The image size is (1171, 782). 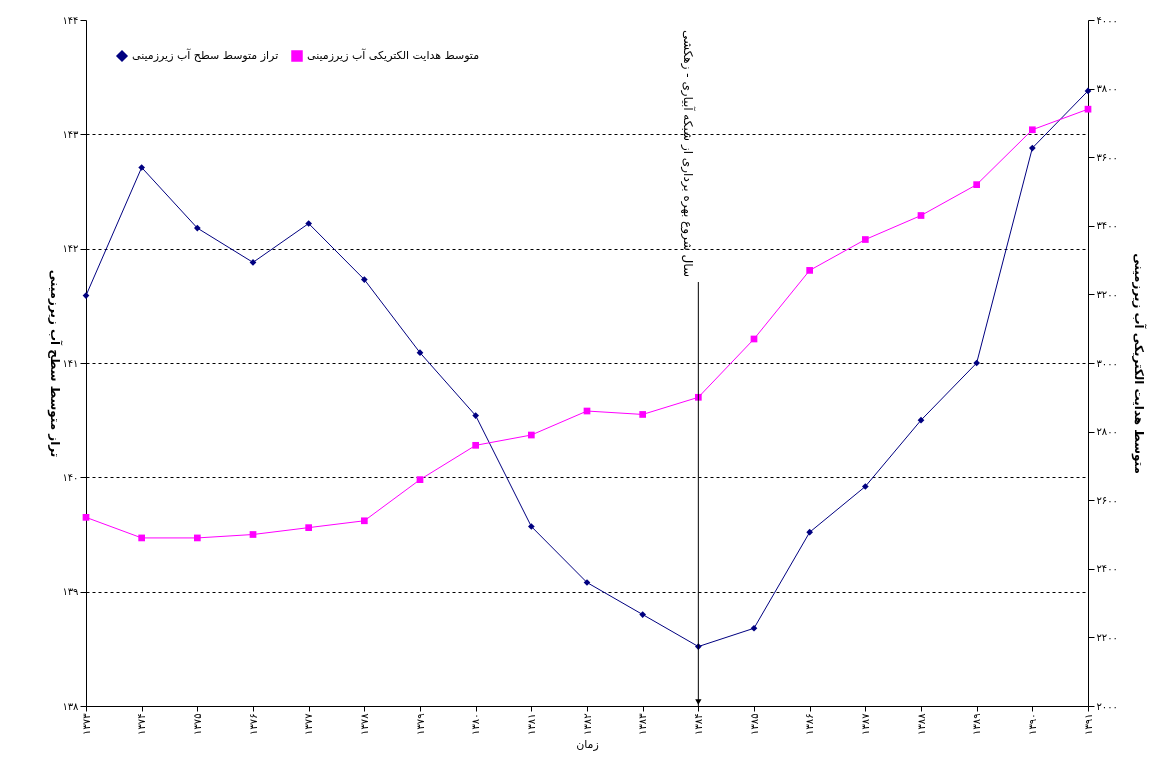 What do you see at coordinates (1032, 724) in the screenshot?
I see `x-tick-label: ۱۳۹۰` at bounding box center [1032, 724].